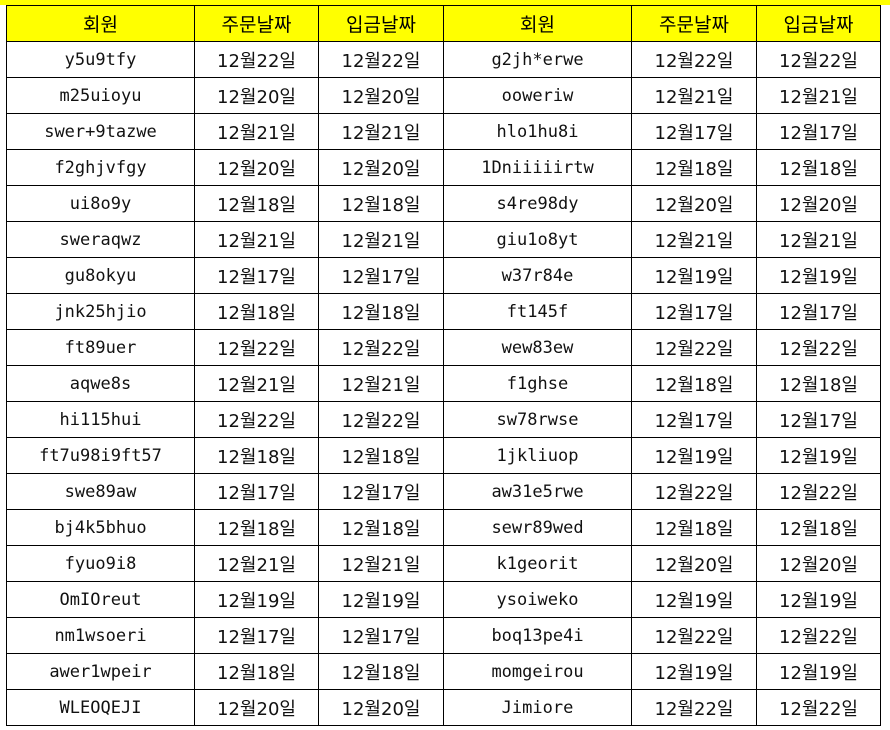  What do you see at coordinates (537, 203) in the screenshot?
I see `member-cell: s4re98dy` at bounding box center [537, 203].